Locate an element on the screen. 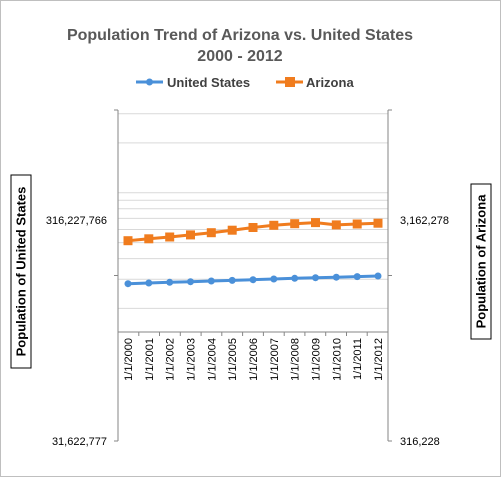 This screenshot has height=477, width=501. legend: United States Arizona is located at coordinates (245, 82).